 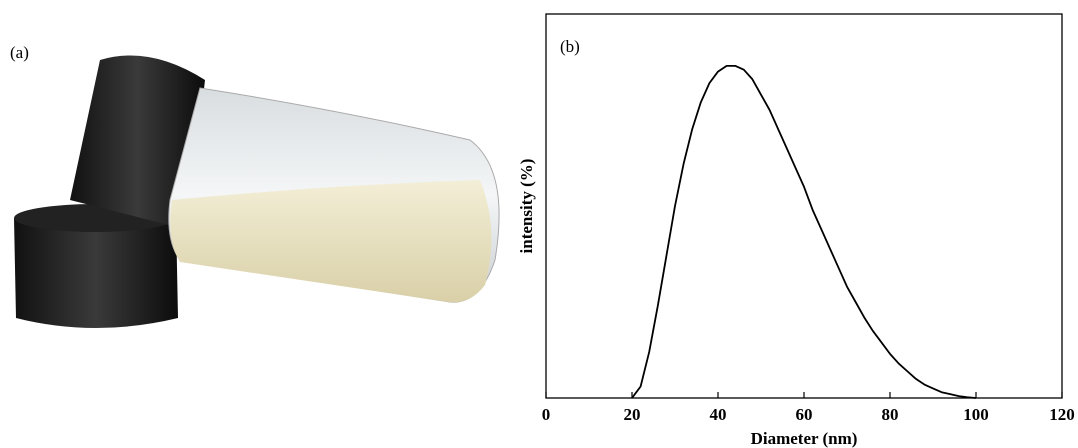 I want to click on x-tick-label: 0, so click(x=546, y=414).